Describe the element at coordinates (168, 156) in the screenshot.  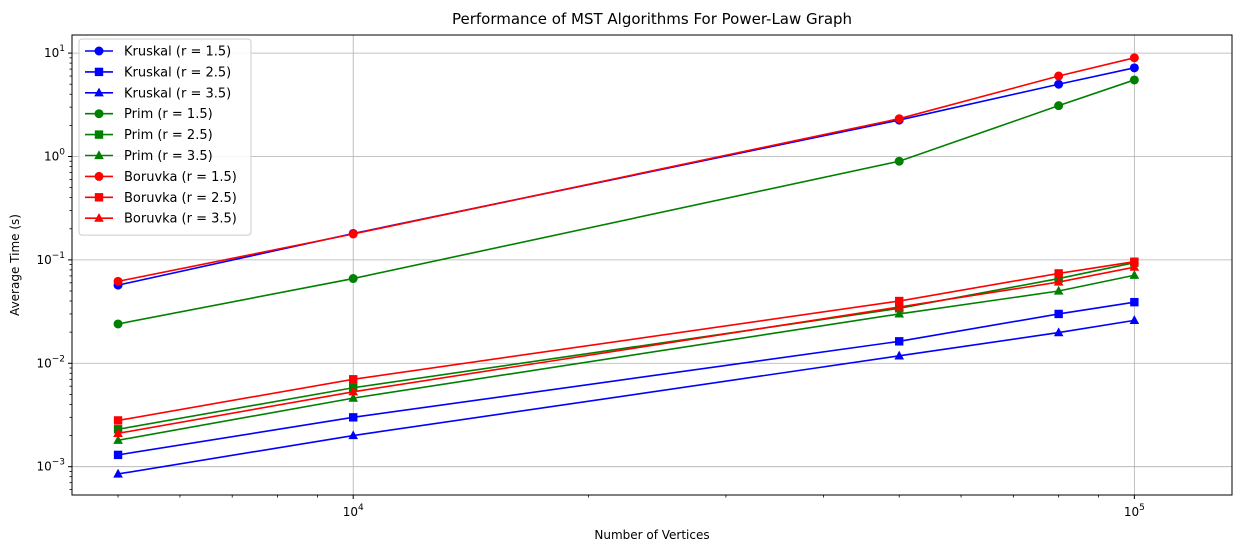
I see `legend-label: Prim (r = 3.5)` at that location.